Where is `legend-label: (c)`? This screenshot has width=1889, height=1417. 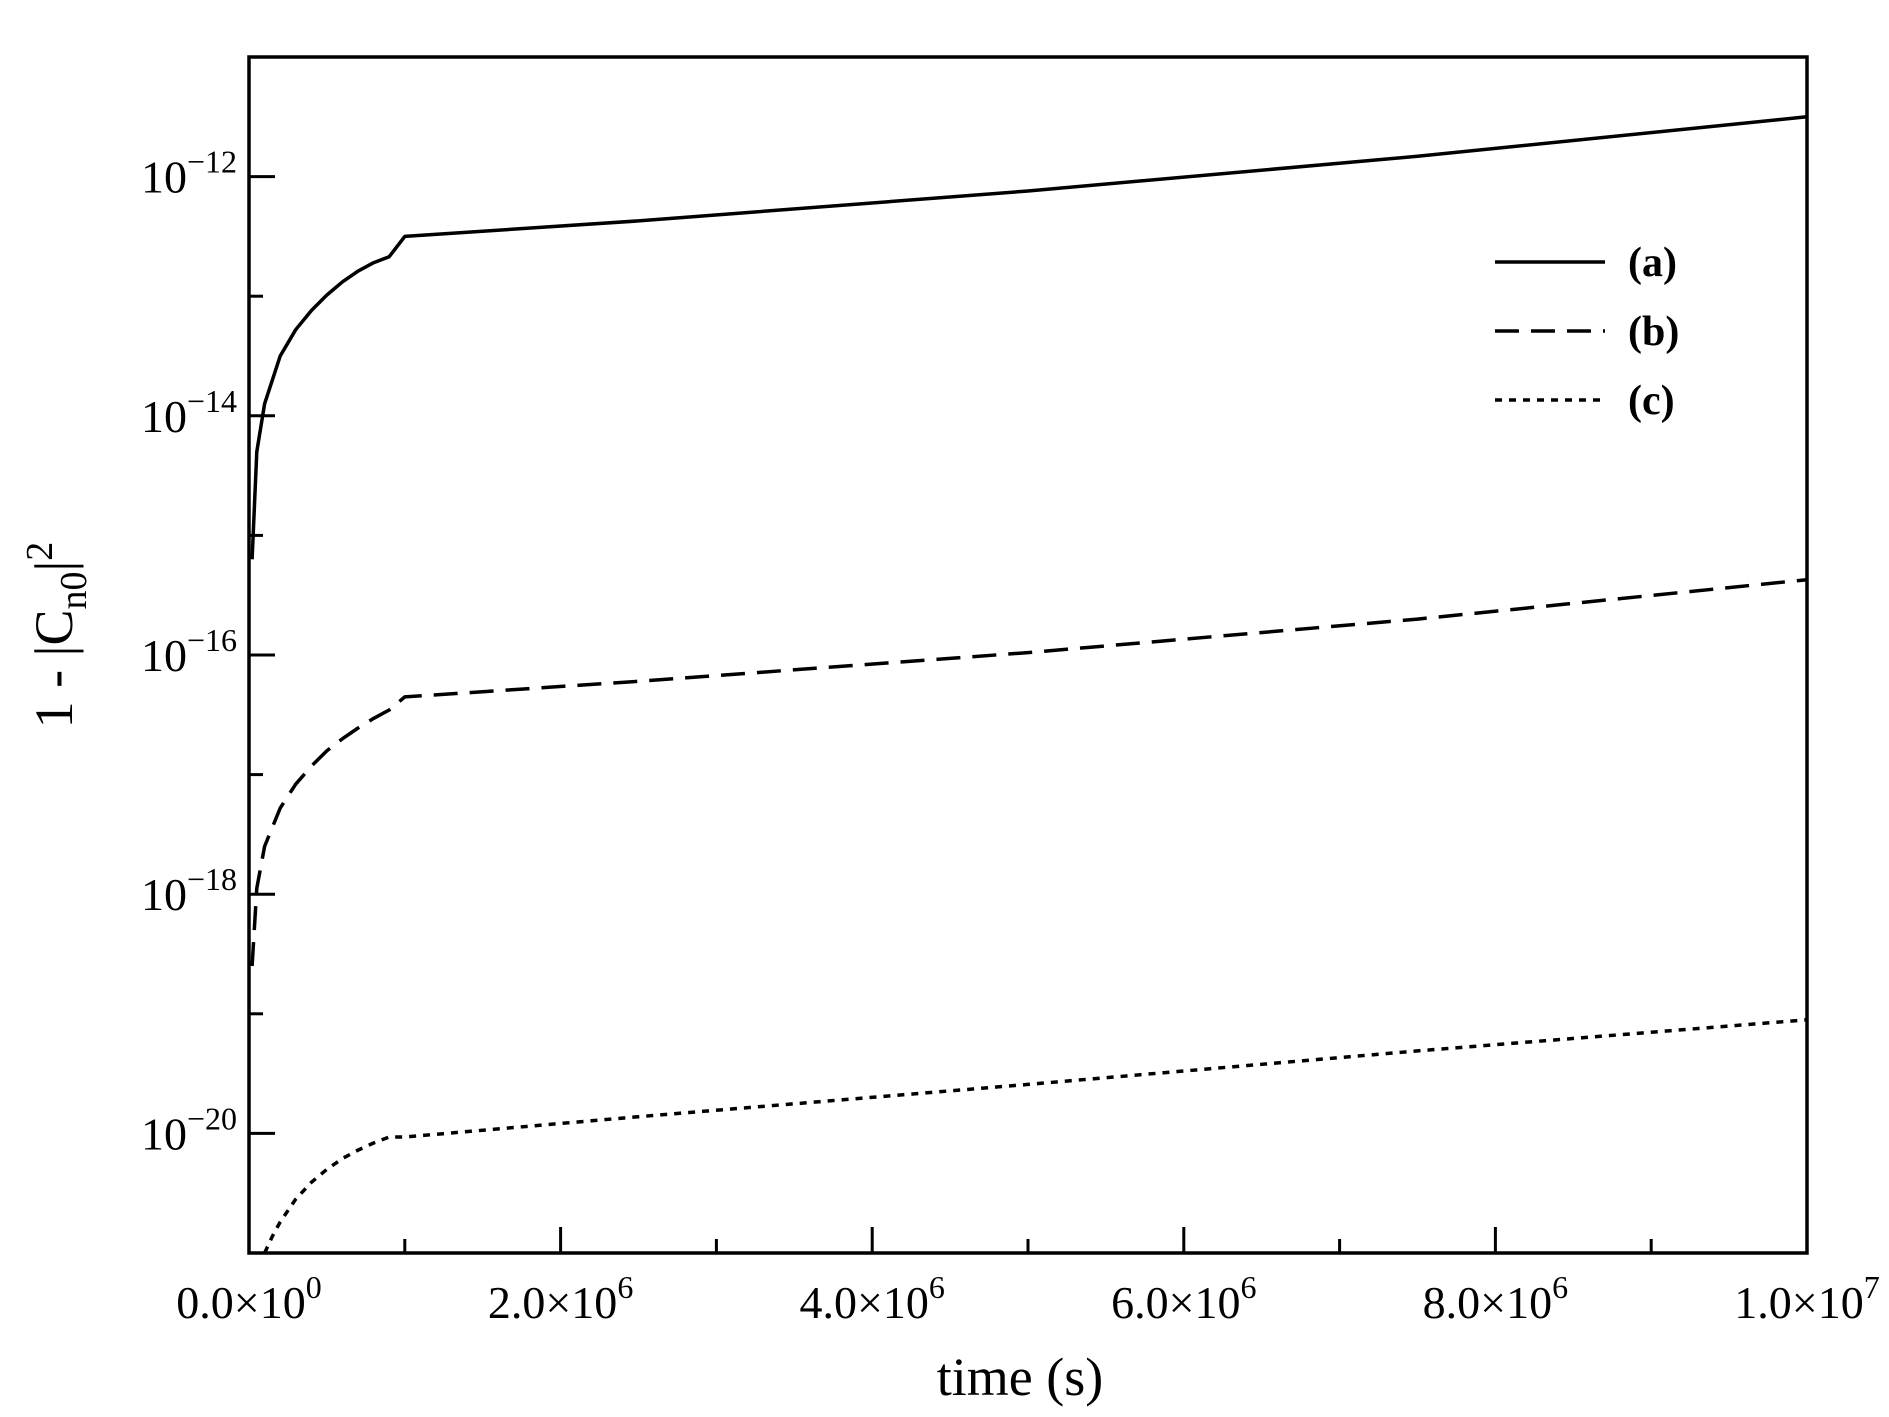
legend-label: (c) is located at coordinates (1651, 401).